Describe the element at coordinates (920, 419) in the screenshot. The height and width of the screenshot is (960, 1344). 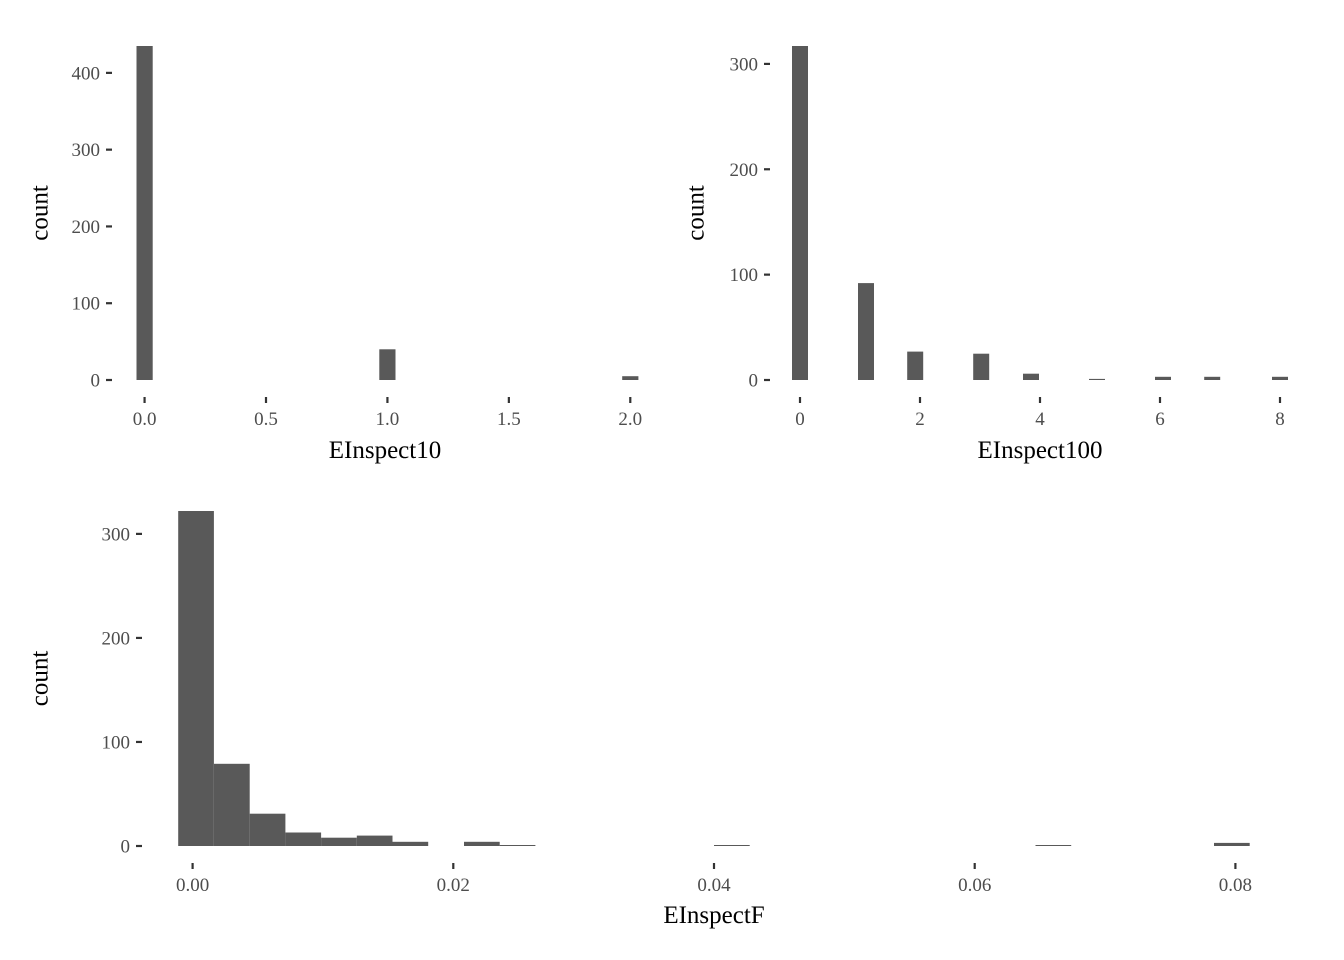
I see `x-tick-label: 2` at that location.